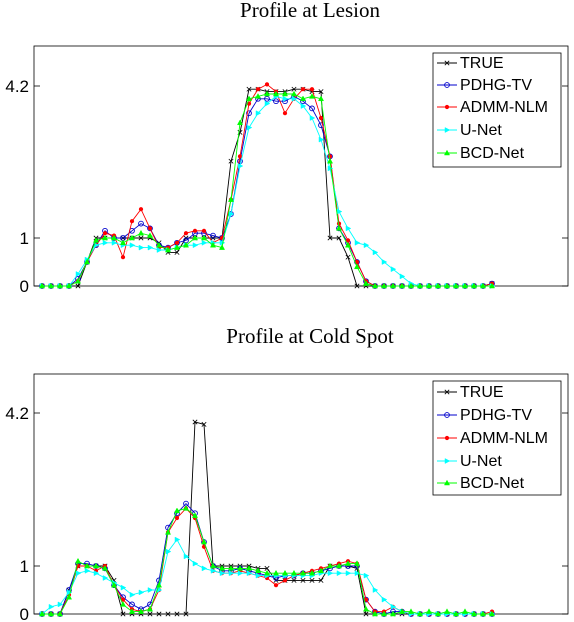 The height and width of the screenshot is (622, 574). I want to click on series-bcd-net, so click(267, 561).